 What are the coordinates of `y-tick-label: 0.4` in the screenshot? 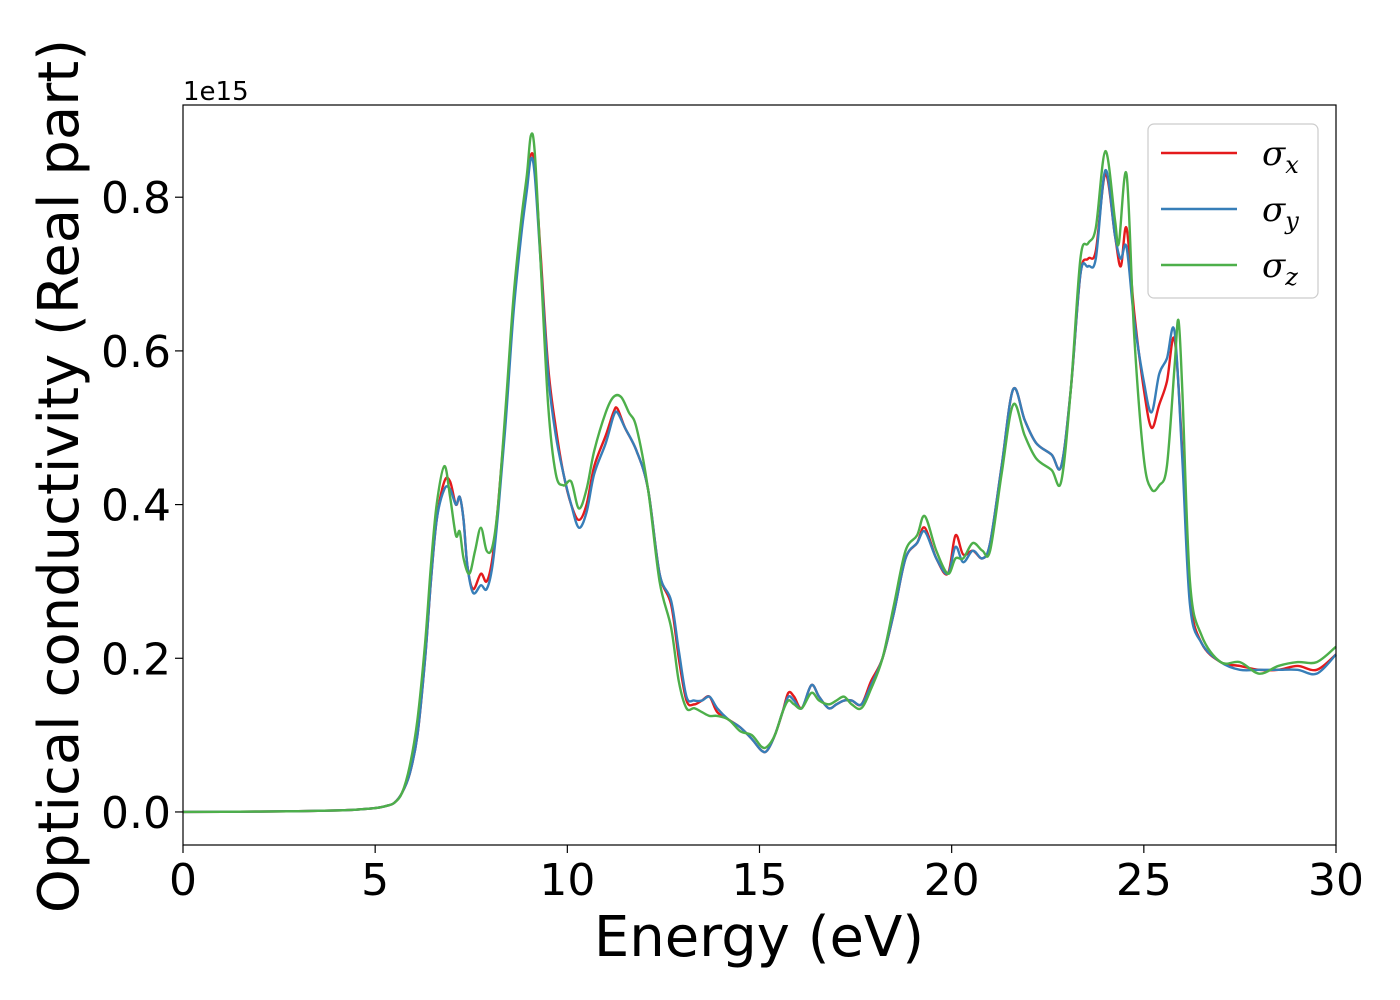 It's located at (136, 506).